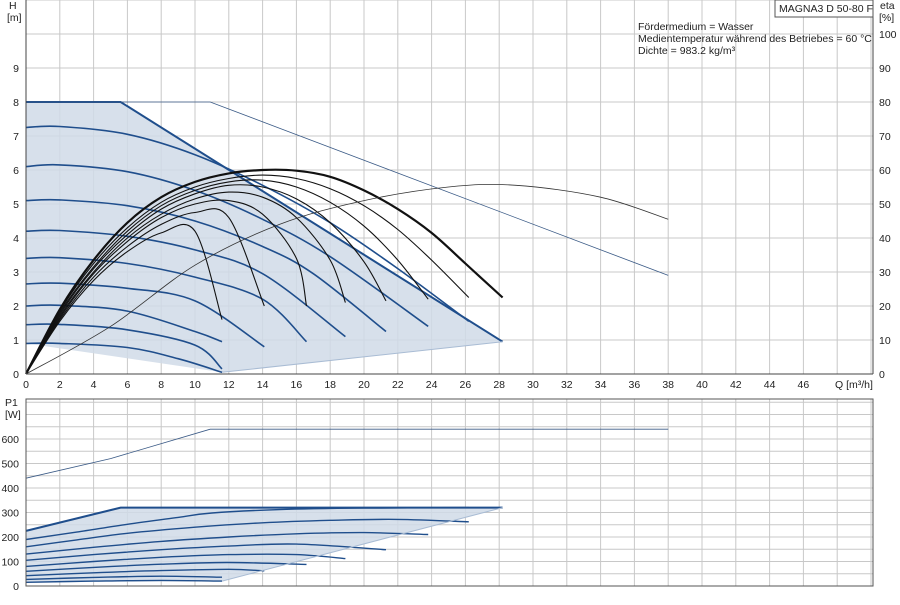  Describe the element at coordinates (14, 18) in the screenshot. I see `y-axis-unit: [m]` at that location.